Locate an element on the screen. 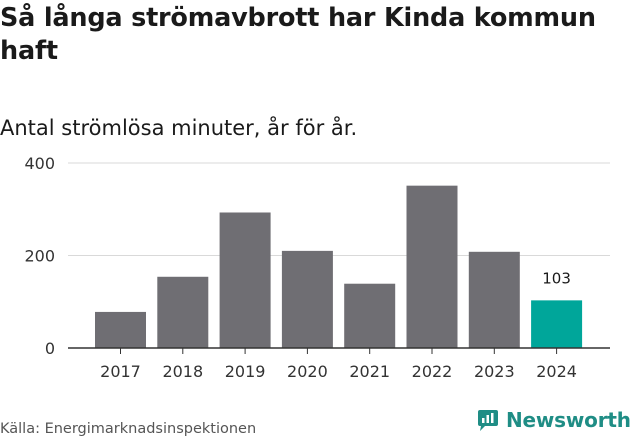 The height and width of the screenshot is (439, 631). data-label: 103 is located at coordinates (556, 278).